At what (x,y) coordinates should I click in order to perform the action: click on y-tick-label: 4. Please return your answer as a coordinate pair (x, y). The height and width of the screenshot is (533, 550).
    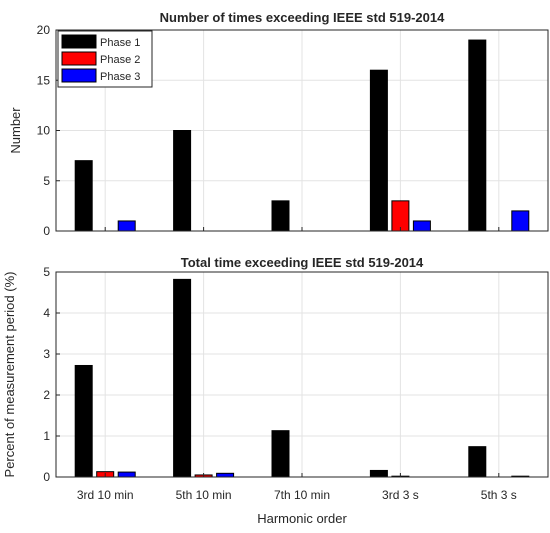
    Looking at the image, I should click on (46, 313).